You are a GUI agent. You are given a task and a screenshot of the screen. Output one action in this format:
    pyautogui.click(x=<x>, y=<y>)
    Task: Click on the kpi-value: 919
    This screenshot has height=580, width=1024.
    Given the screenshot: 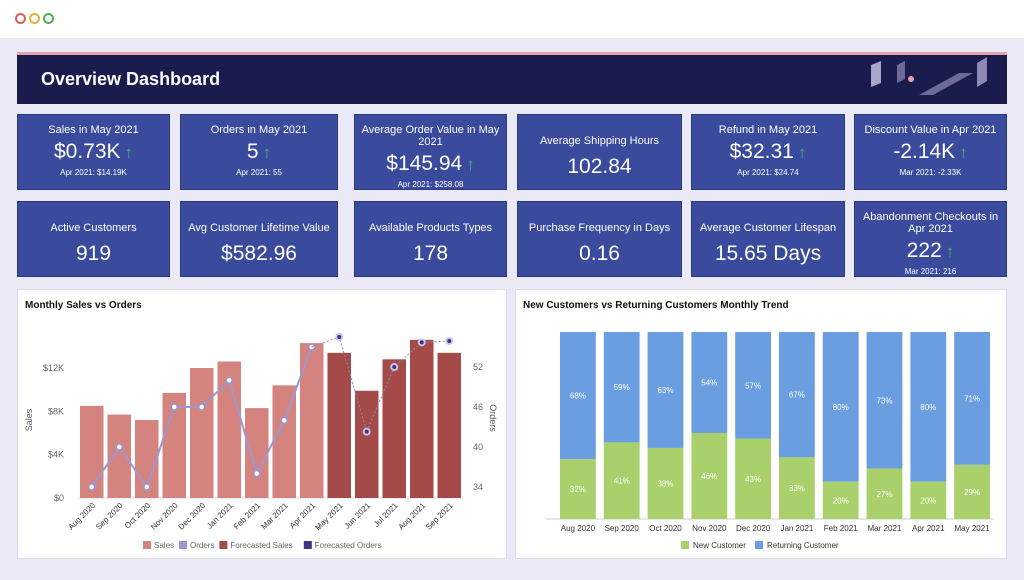 What is the action you would take?
    pyautogui.click(x=93, y=253)
    